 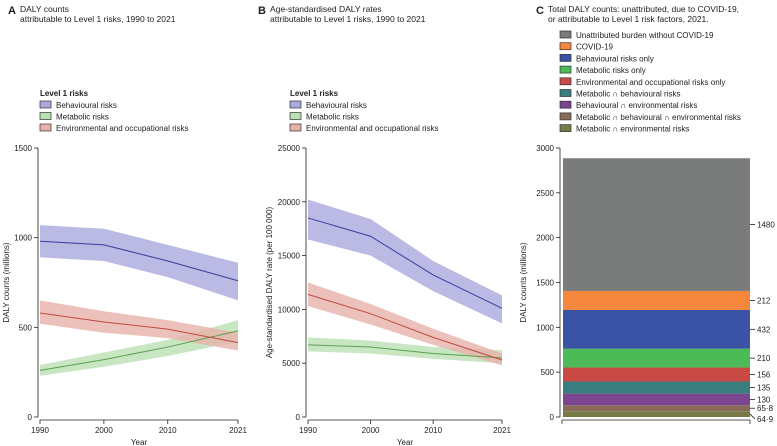 I want to click on panel-title: Age-standardised DALY rates, so click(x=326, y=9).